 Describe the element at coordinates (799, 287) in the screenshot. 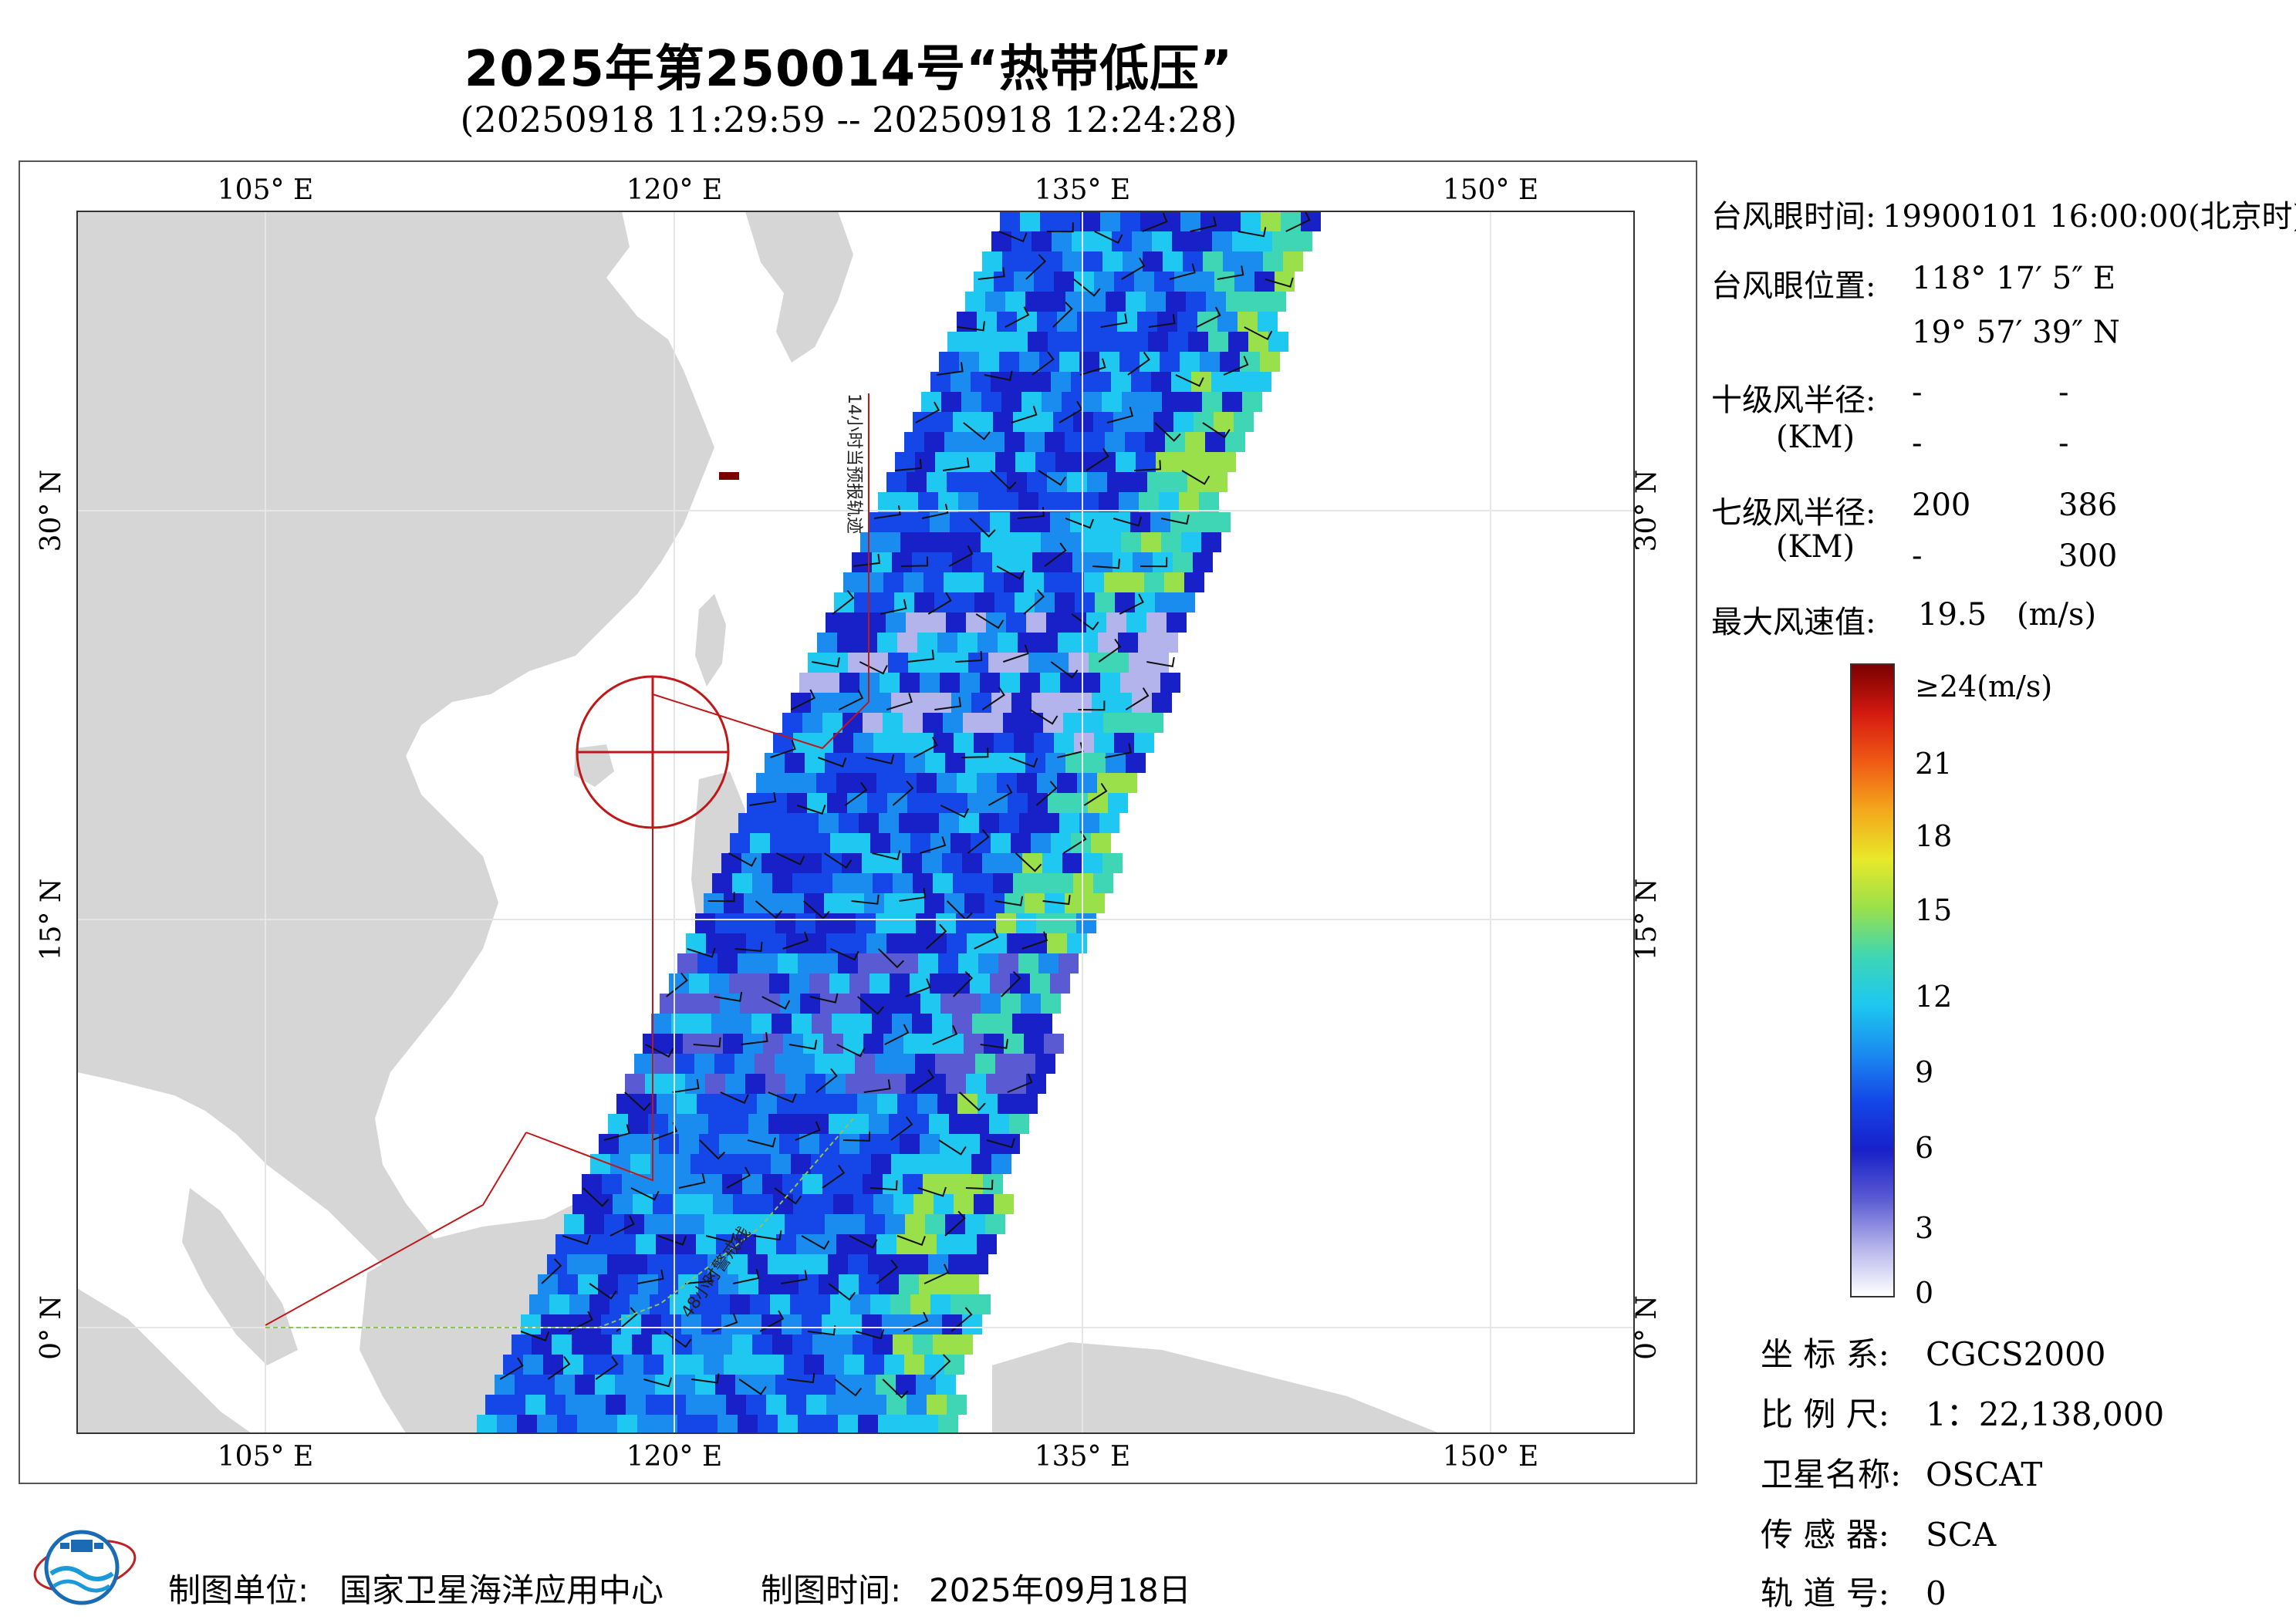

I see `land-korea` at that location.